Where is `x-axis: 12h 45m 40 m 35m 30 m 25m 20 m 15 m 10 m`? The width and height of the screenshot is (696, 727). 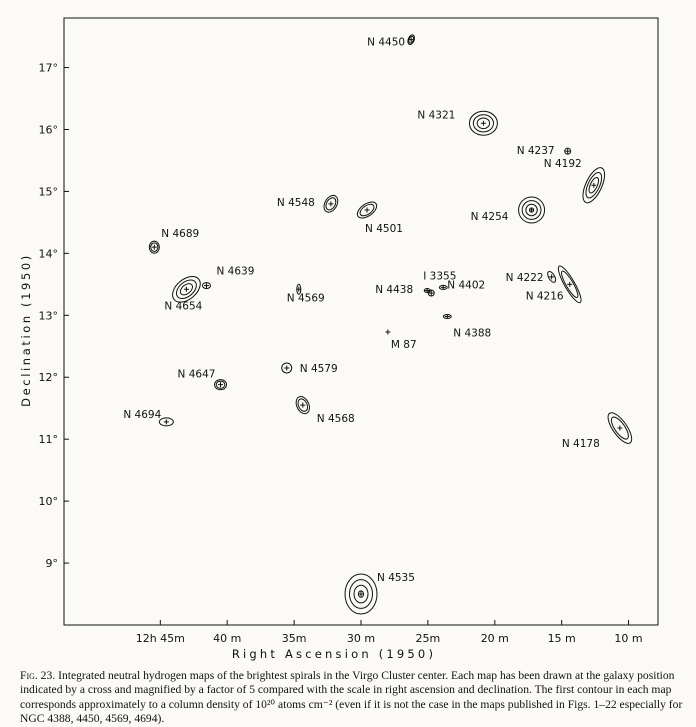
x-axis: 12h 45m 40 m 35m 30 m 25m 20 m 15 m 10 m is located at coordinates (389, 632).